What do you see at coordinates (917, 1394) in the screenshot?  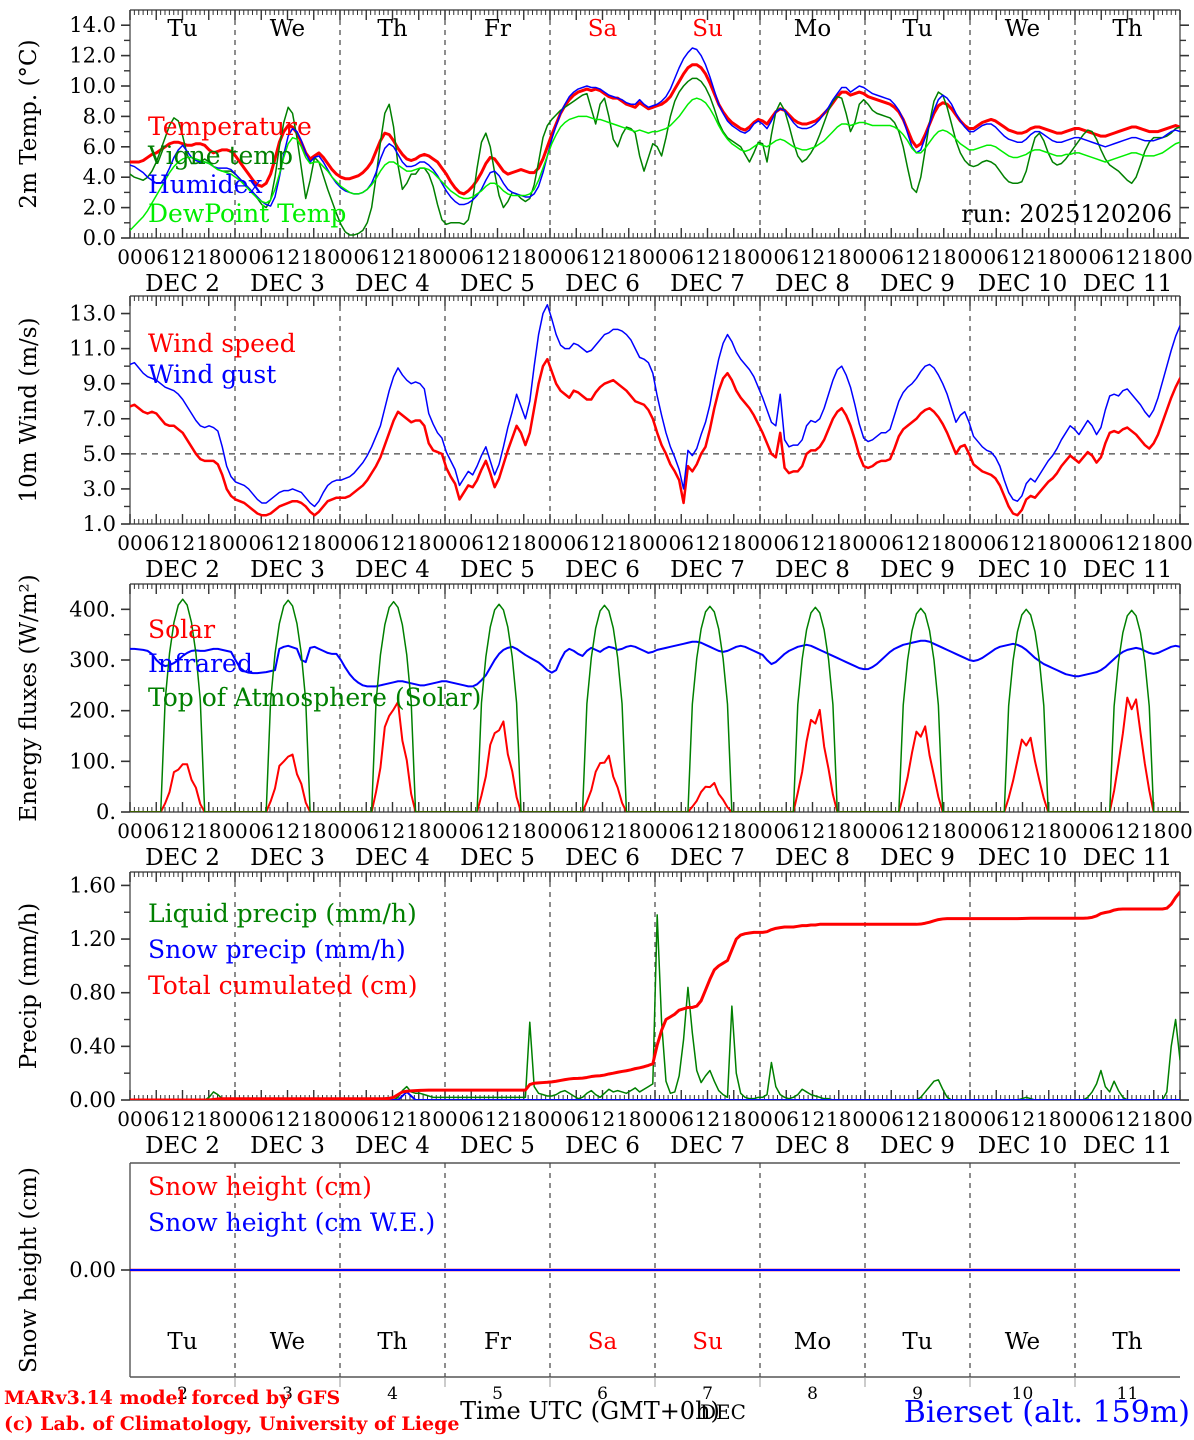 I see `day-number-label: 9` at bounding box center [917, 1394].